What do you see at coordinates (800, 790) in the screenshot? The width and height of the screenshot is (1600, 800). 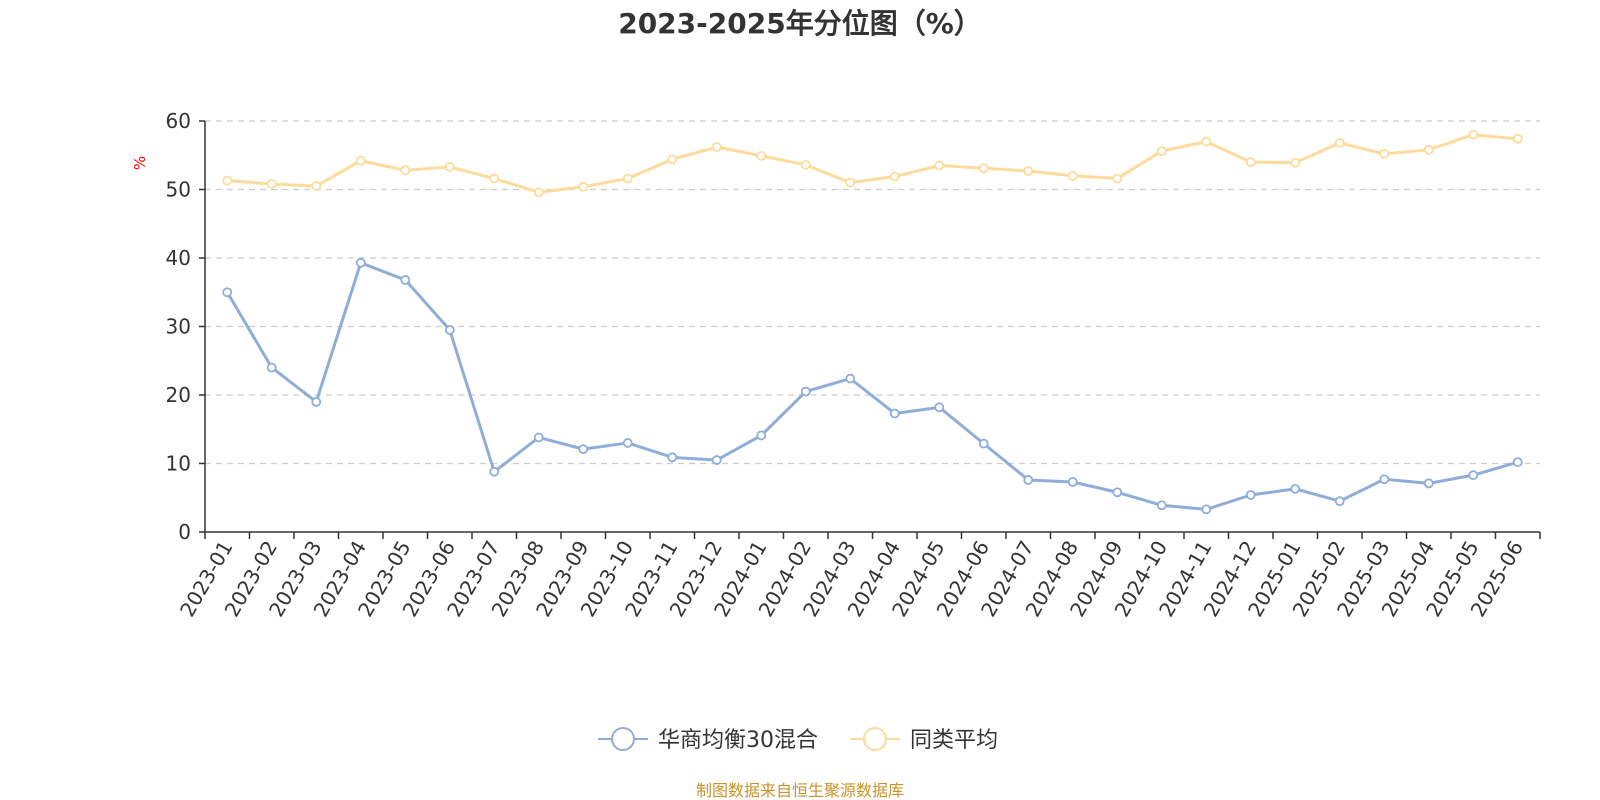 I see `source-footer: 制图数据来自恒生聚源数据库` at bounding box center [800, 790].